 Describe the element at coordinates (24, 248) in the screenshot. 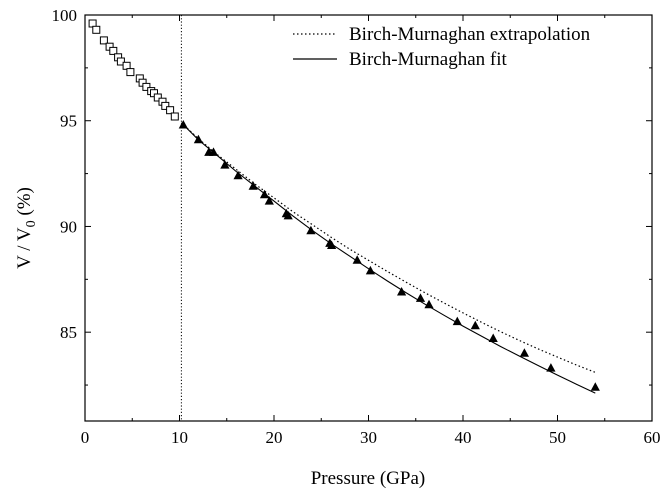

I see `y-axis-label-main: V / V` at that location.